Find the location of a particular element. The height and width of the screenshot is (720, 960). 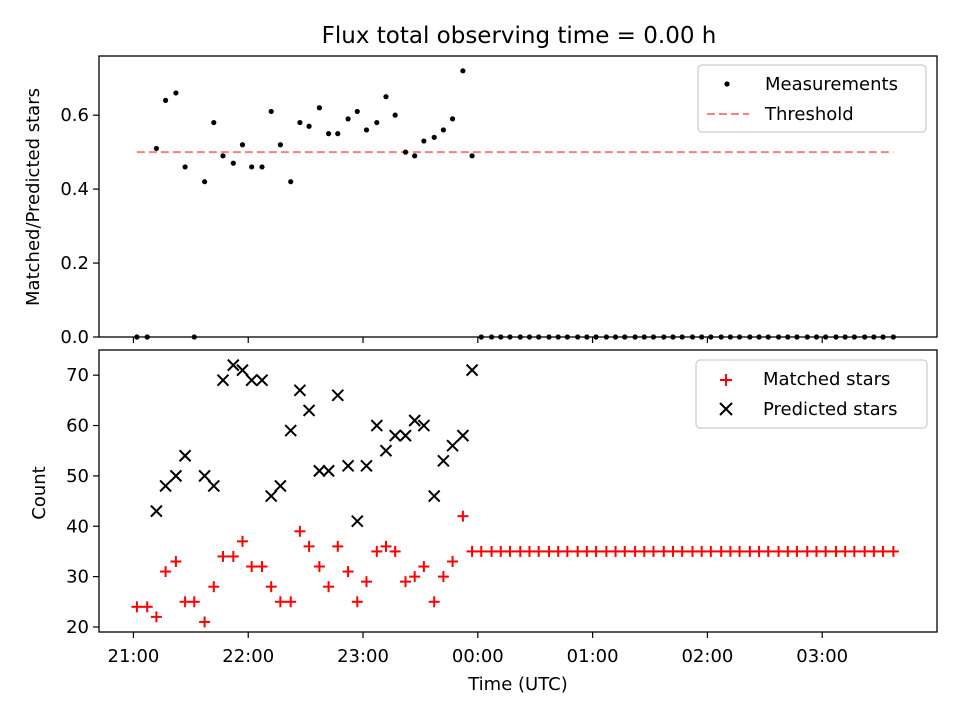

x-tick-label: 22:00 is located at coordinates (248, 656).